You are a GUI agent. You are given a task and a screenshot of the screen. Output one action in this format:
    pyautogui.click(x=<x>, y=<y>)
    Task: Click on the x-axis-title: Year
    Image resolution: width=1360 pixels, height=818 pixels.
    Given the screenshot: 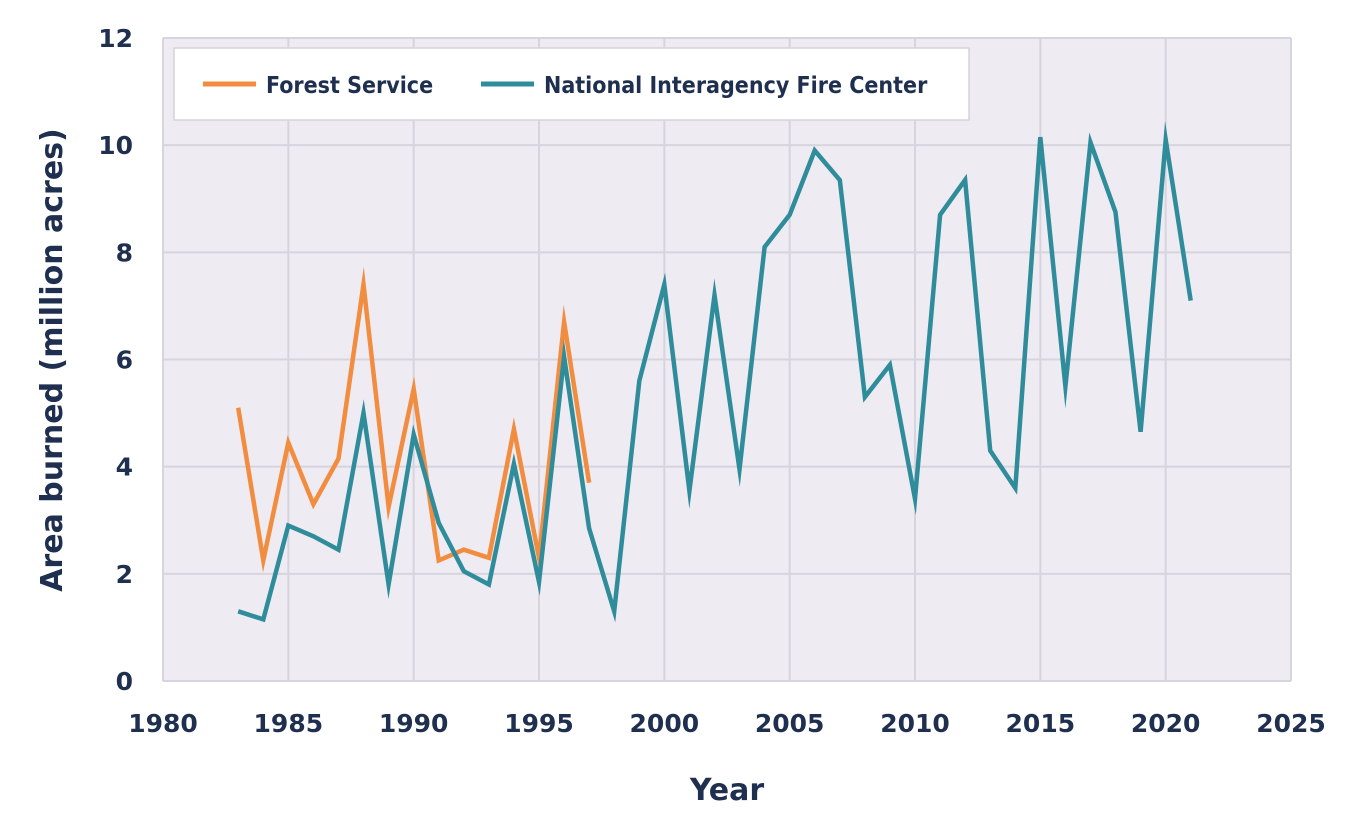 What is the action you would take?
    pyautogui.click(x=727, y=790)
    